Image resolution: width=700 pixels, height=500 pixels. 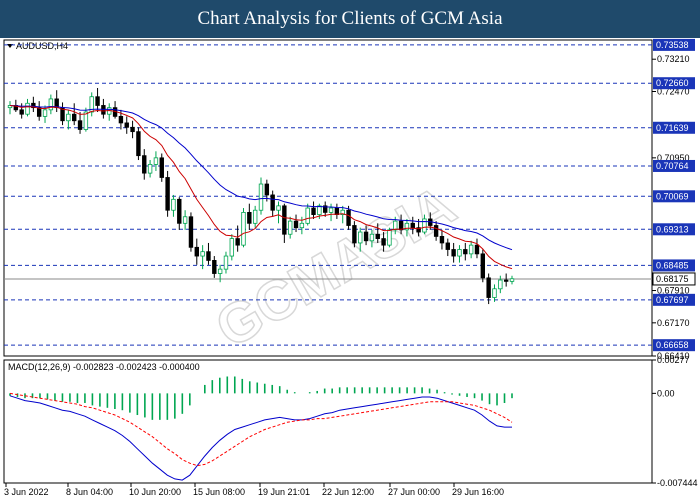 I want to click on y-tick-label: 0.72470, so click(x=673, y=92).